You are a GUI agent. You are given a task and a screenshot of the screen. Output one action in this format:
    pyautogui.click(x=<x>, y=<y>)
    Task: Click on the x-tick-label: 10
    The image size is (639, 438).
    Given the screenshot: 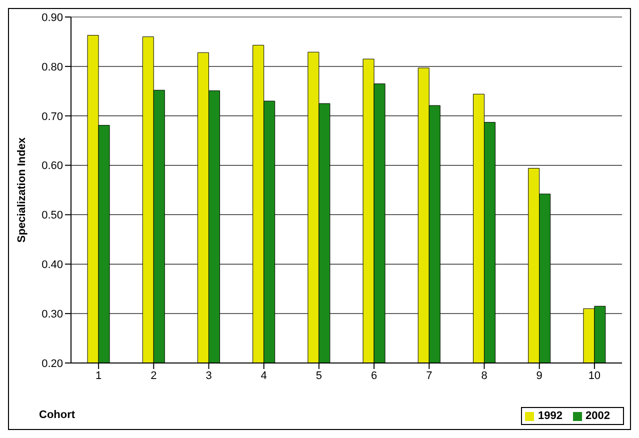 What is the action you would take?
    pyautogui.click(x=594, y=376)
    